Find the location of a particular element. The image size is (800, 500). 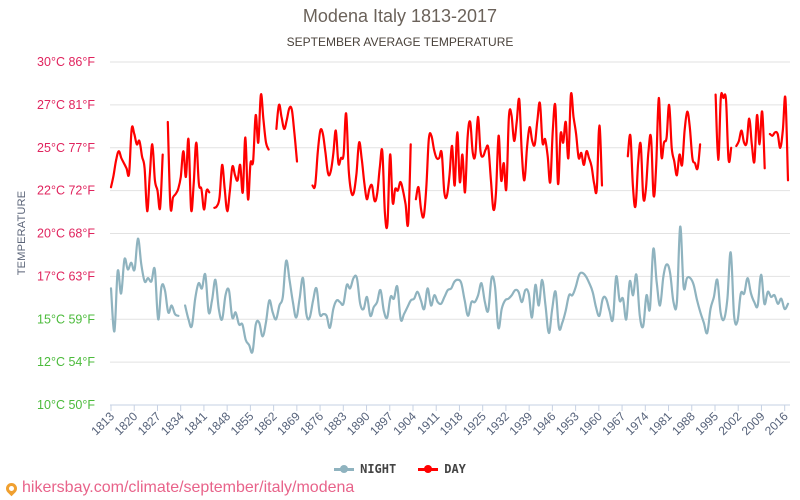

x-tick-label: 1925 is located at coordinates (474, 423).